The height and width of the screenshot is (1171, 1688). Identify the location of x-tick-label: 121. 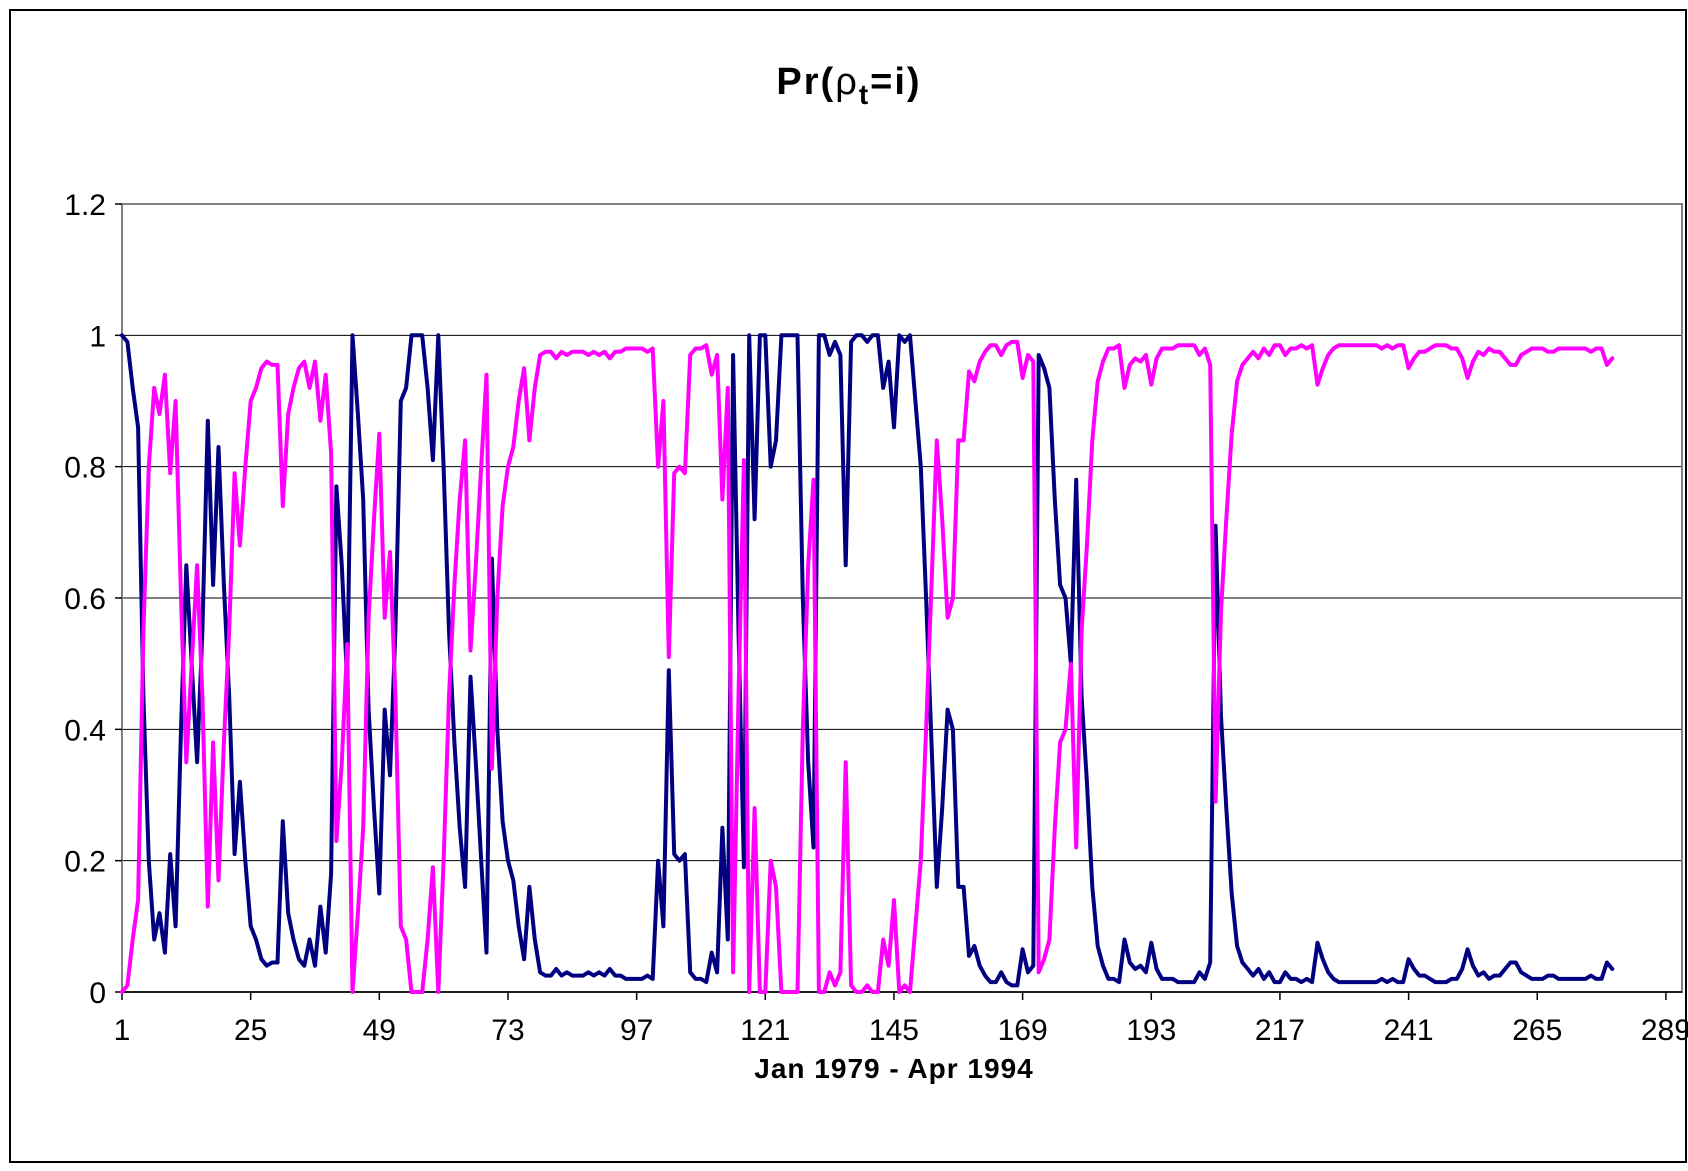
(765, 1030).